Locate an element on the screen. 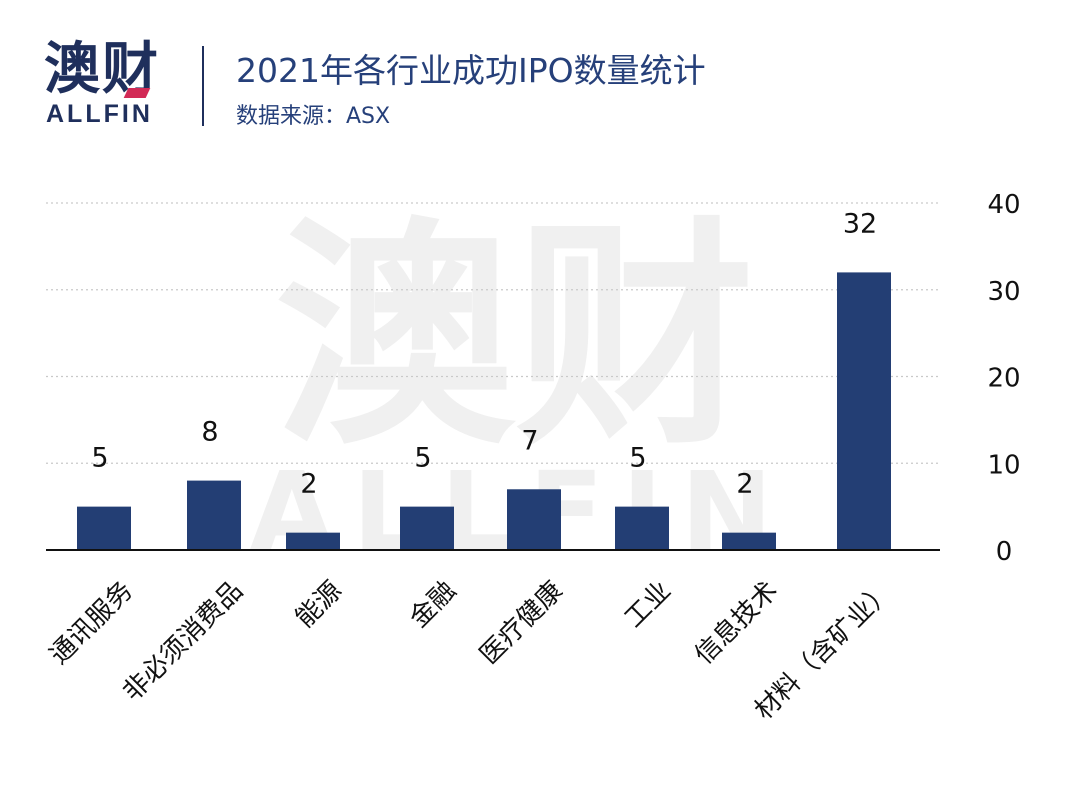  header-divider is located at coordinates (203, 86).